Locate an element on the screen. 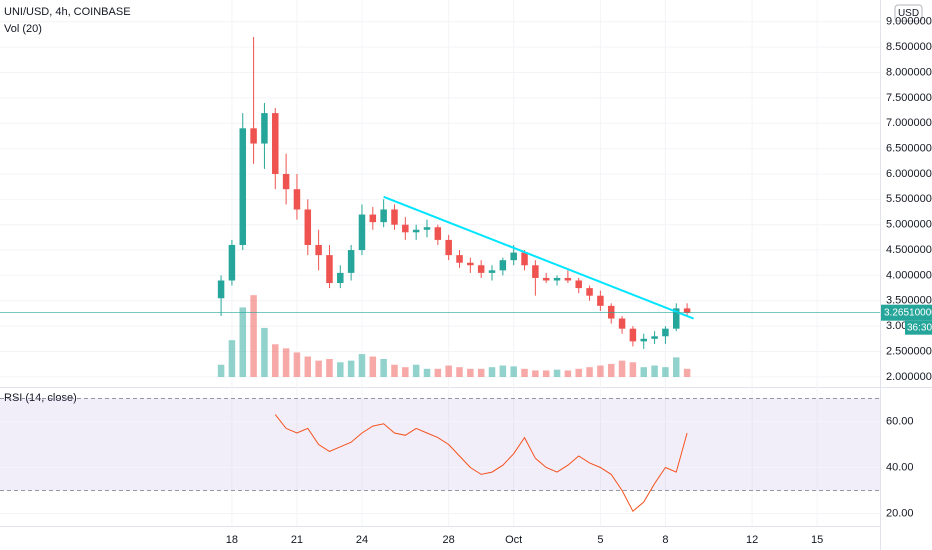 This screenshot has width=932, height=550. x-tick-label: 21 is located at coordinates (297, 540).